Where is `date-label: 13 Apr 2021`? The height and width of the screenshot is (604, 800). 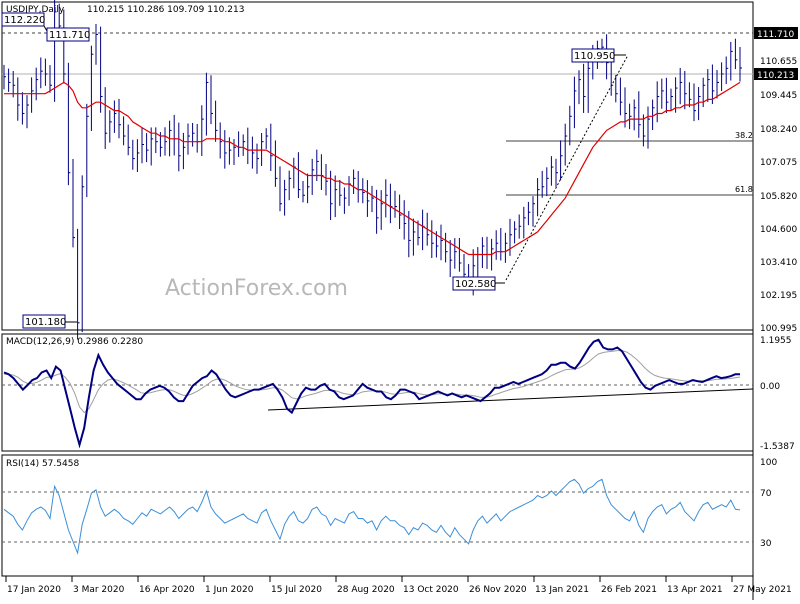 date-label: 13 Apr 2021 is located at coordinates (695, 590).